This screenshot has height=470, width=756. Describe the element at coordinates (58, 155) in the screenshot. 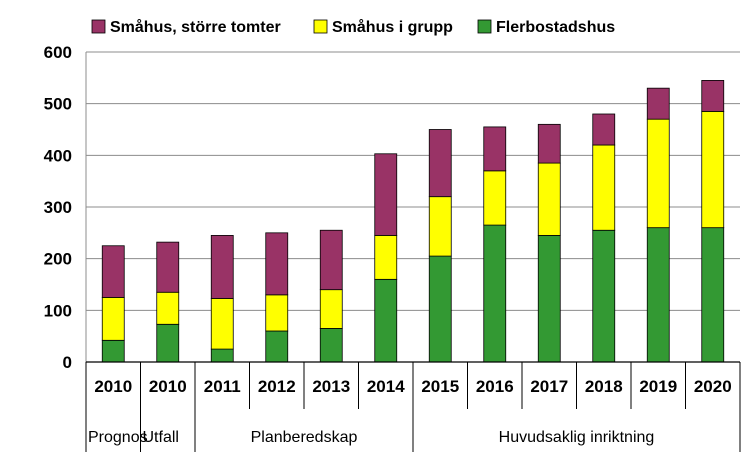

I see `y-tick-label: 400` at that location.